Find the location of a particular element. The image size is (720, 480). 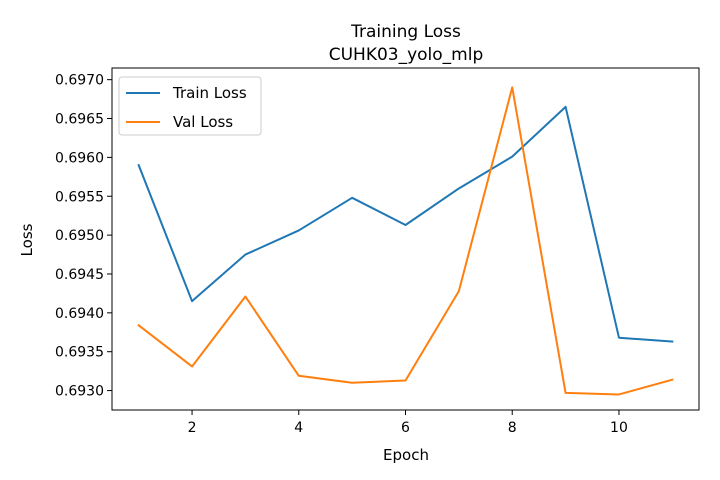

legend: Train Loss Val Loss is located at coordinates (190, 106).